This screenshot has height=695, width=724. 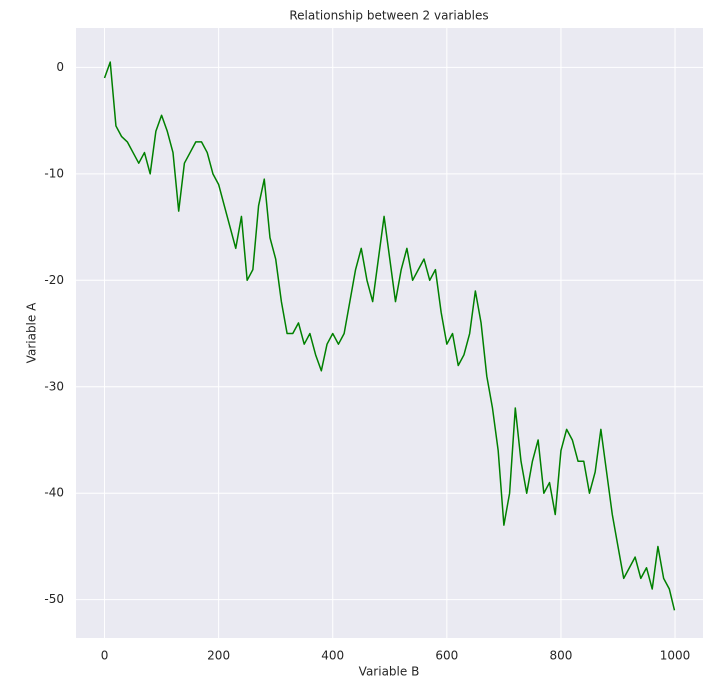 I want to click on y-tick-label: -20, so click(x=54, y=280).